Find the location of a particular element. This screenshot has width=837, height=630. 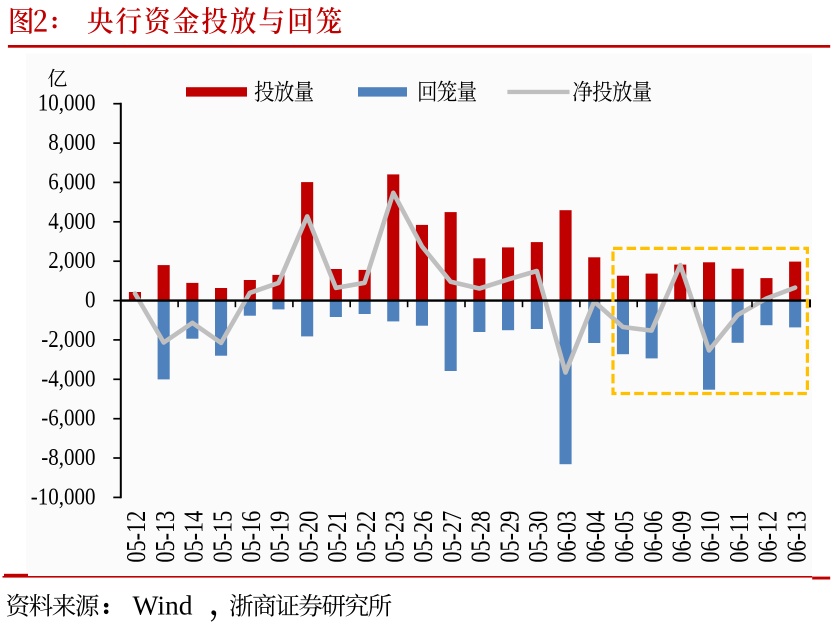

svg-text: -2,000 is located at coordinates (68, 339).